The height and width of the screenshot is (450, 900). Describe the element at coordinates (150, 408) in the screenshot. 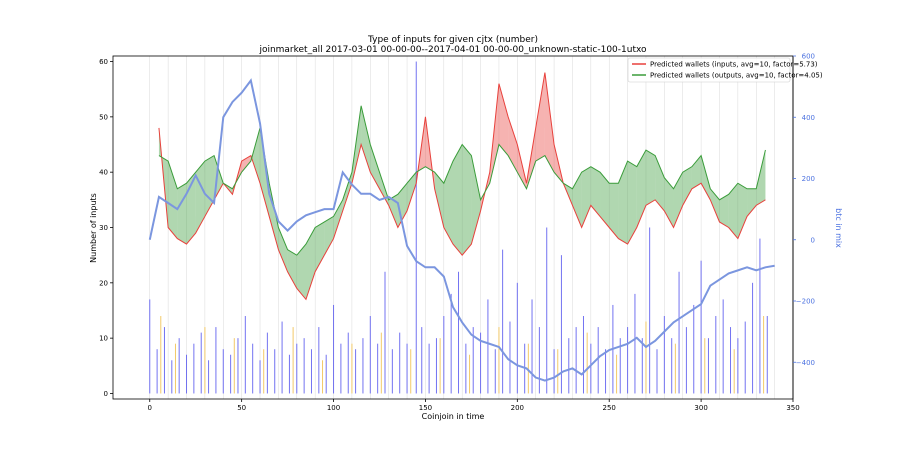

I see `x-tick-label: 0` at that location.